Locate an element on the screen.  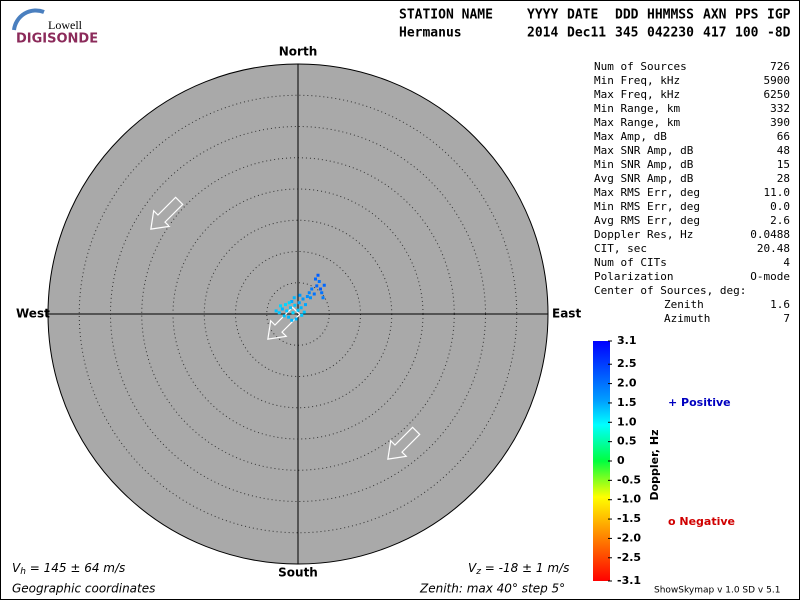
center-label: Azimuth is located at coordinates (687, 318).